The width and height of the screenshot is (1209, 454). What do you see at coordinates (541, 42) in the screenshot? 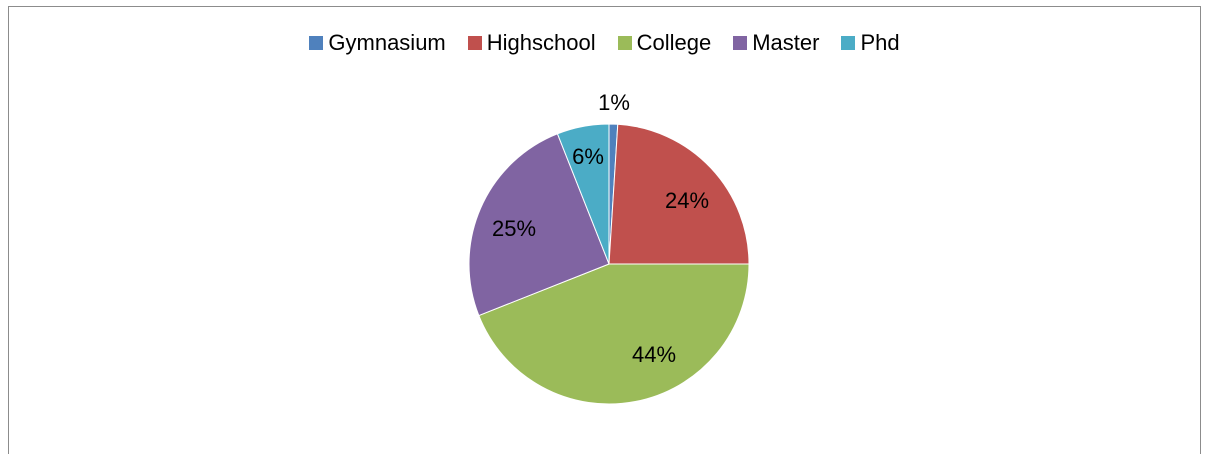
I see `legend-label-highschool: Highschool` at bounding box center [541, 42].